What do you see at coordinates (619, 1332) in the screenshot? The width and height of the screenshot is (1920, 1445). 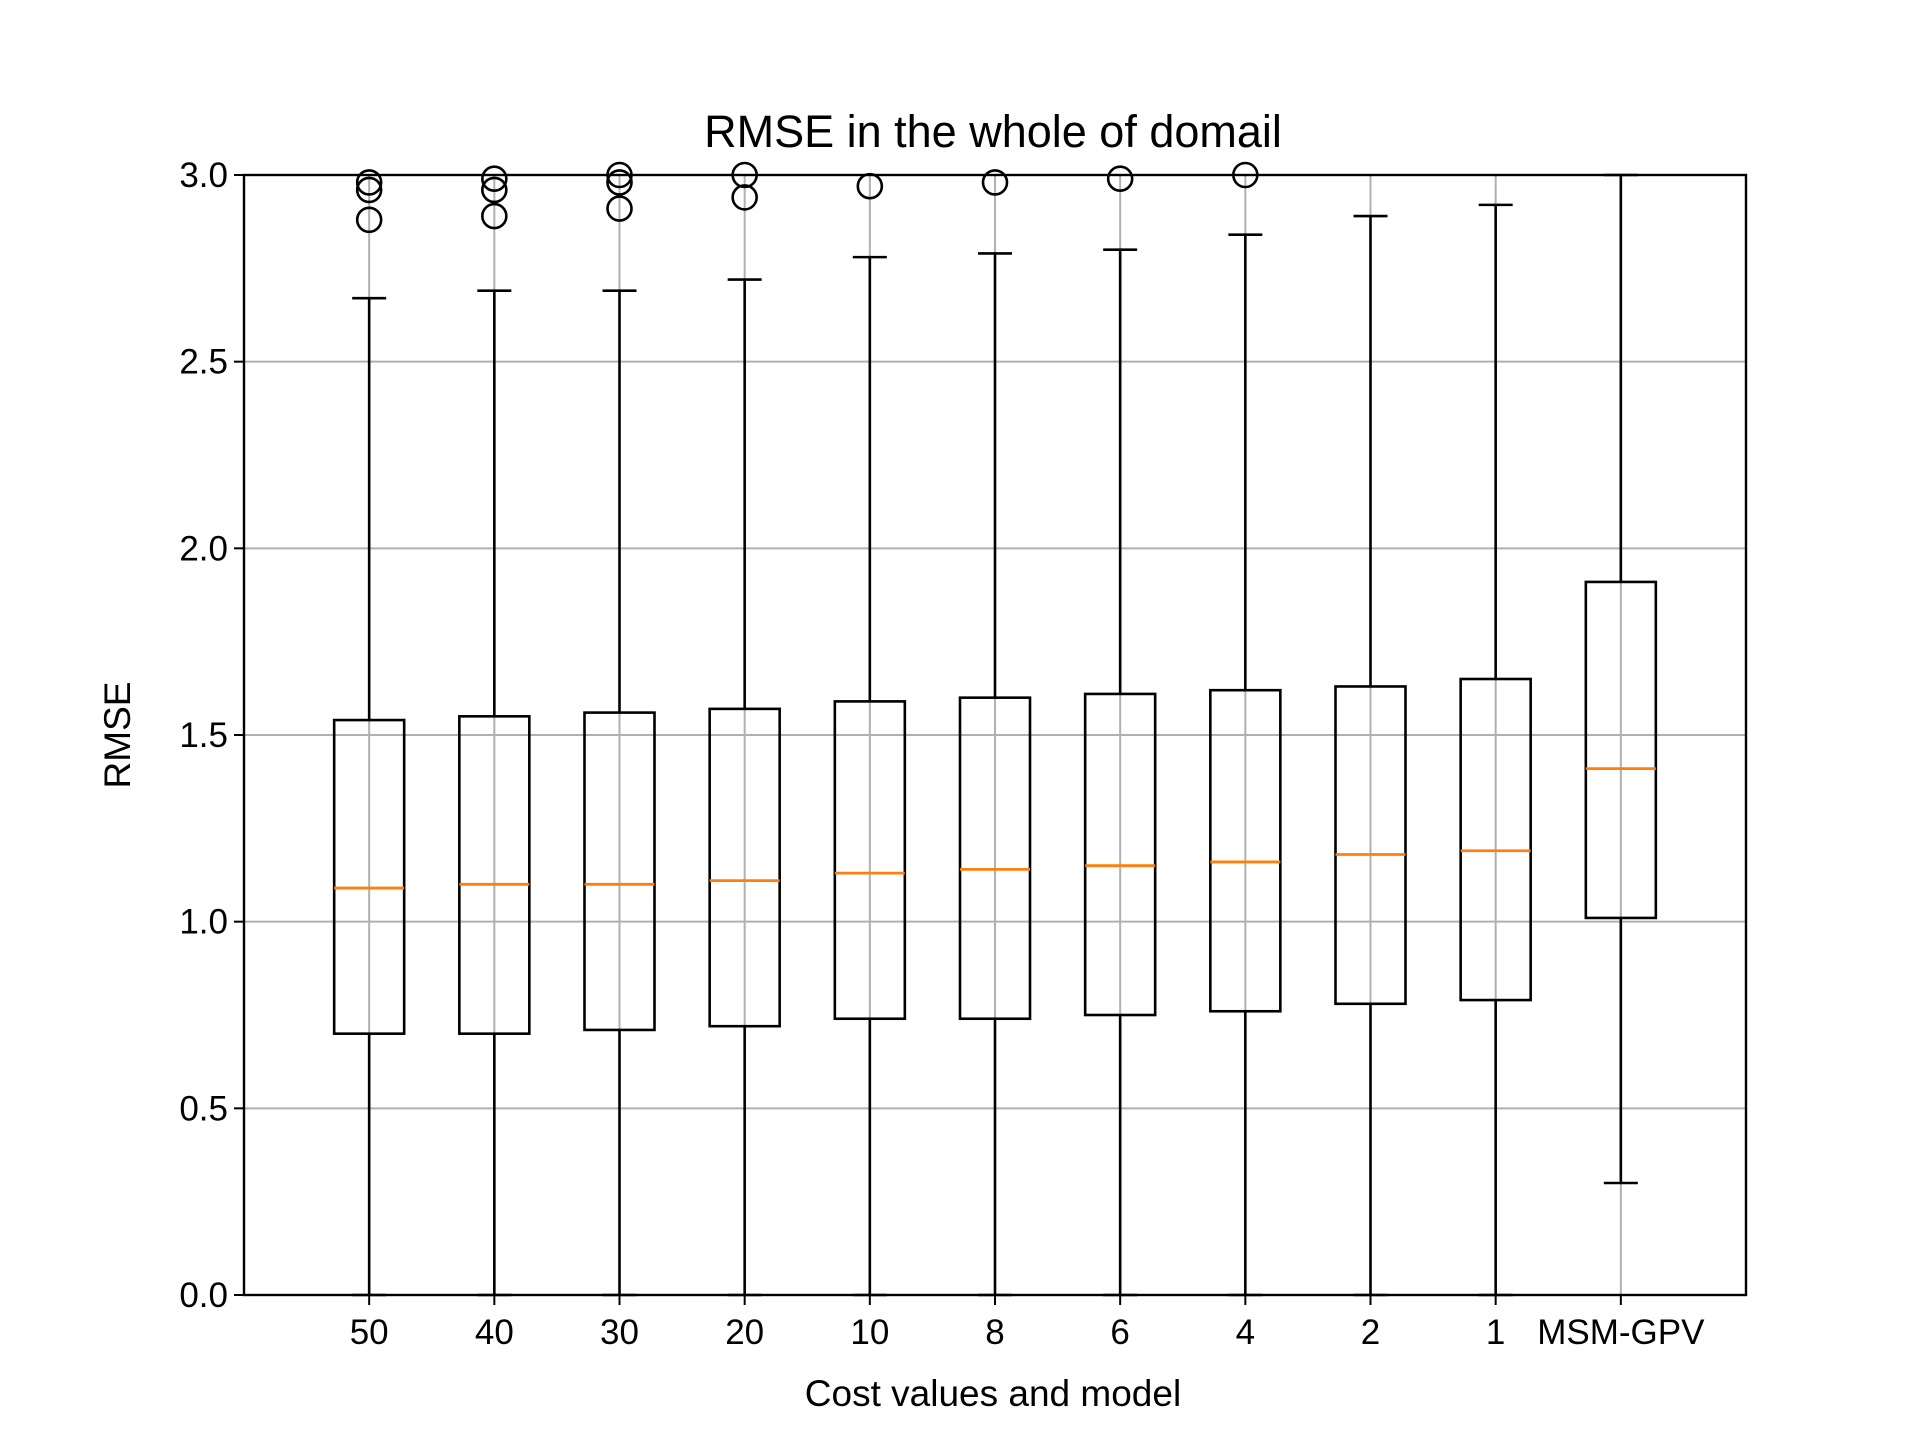 I see `x-tick-label: 30` at bounding box center [619, 1332].